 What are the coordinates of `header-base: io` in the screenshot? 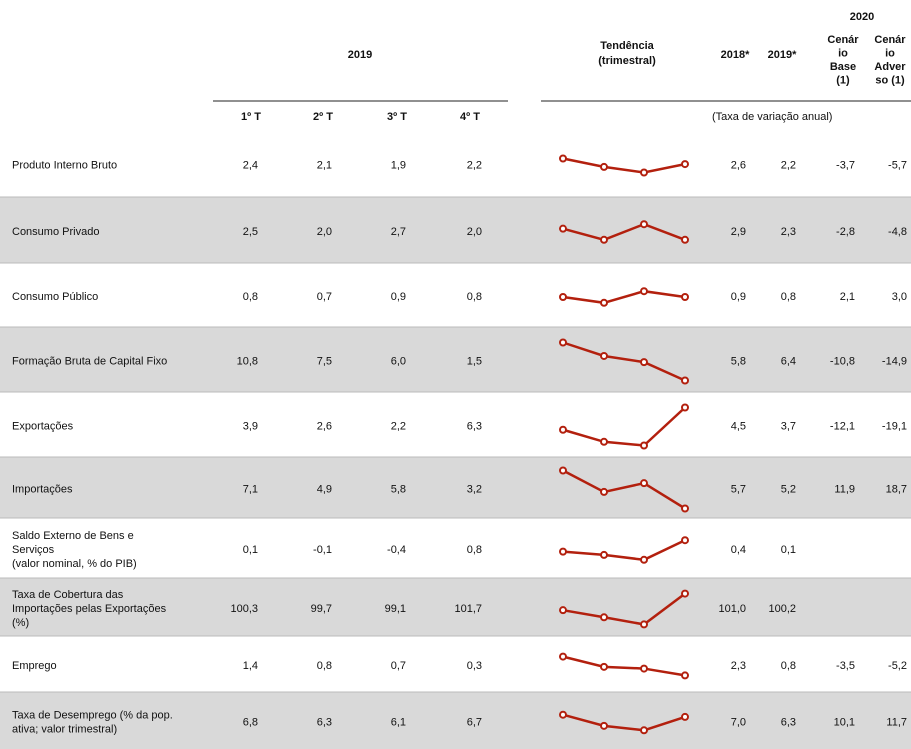 It's located at (843, 53).